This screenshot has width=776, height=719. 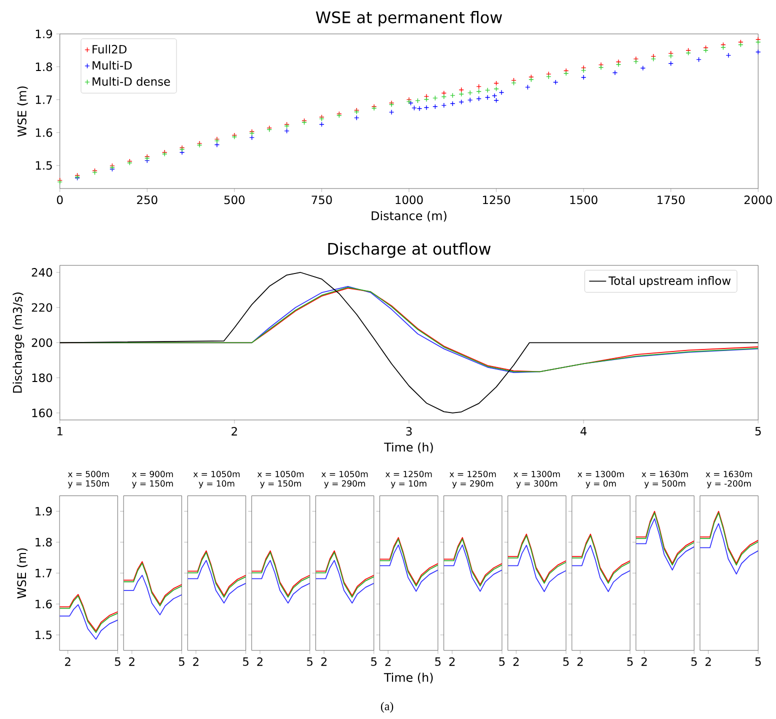 I want to click on chart-title: x = 900m, so click(x=152, y=474).